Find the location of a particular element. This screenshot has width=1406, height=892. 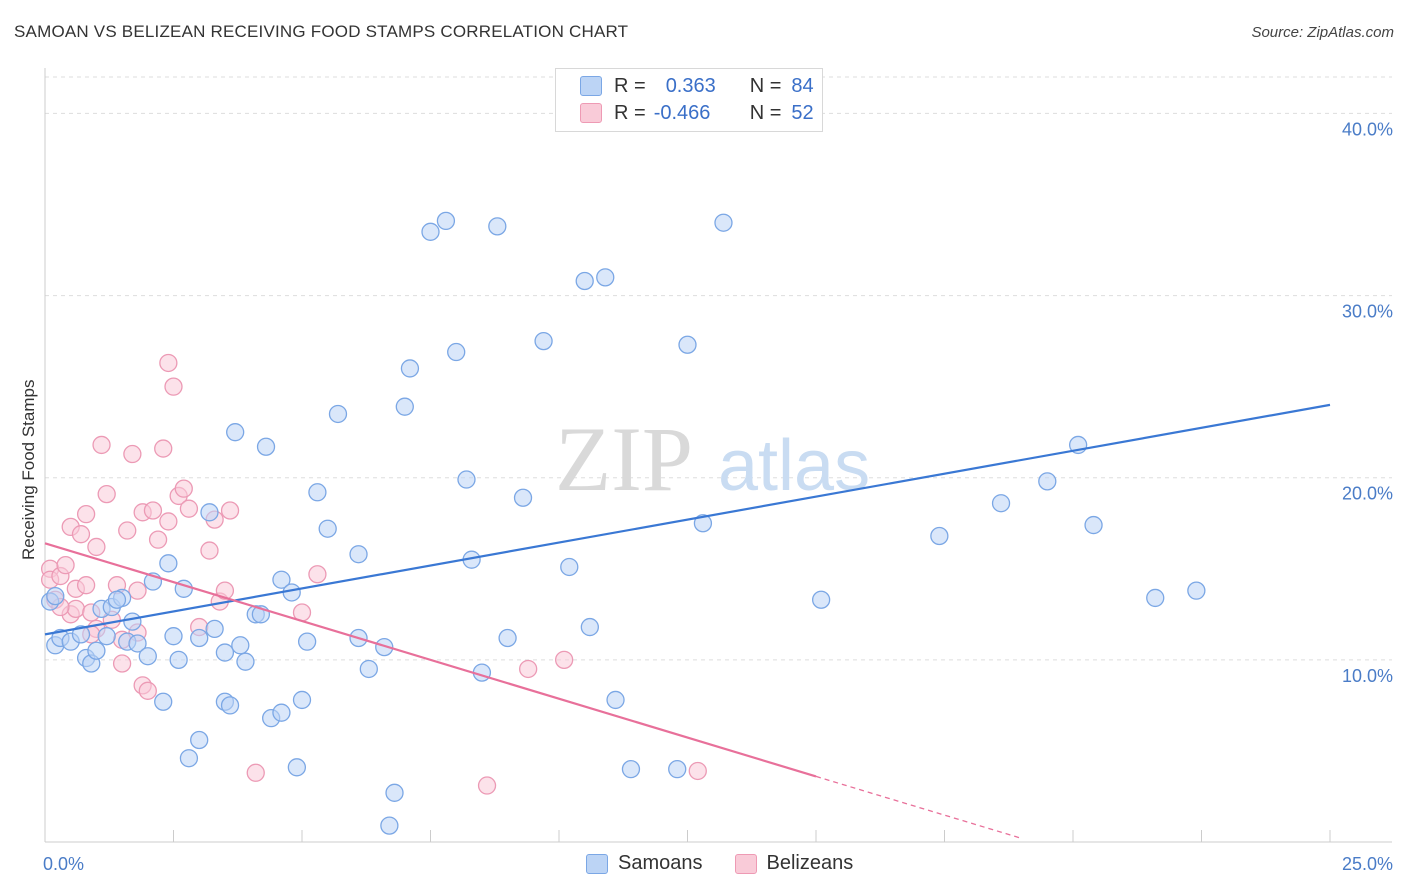

x-tick-label-max: 25.0% is located at coordinates (1367, 864).